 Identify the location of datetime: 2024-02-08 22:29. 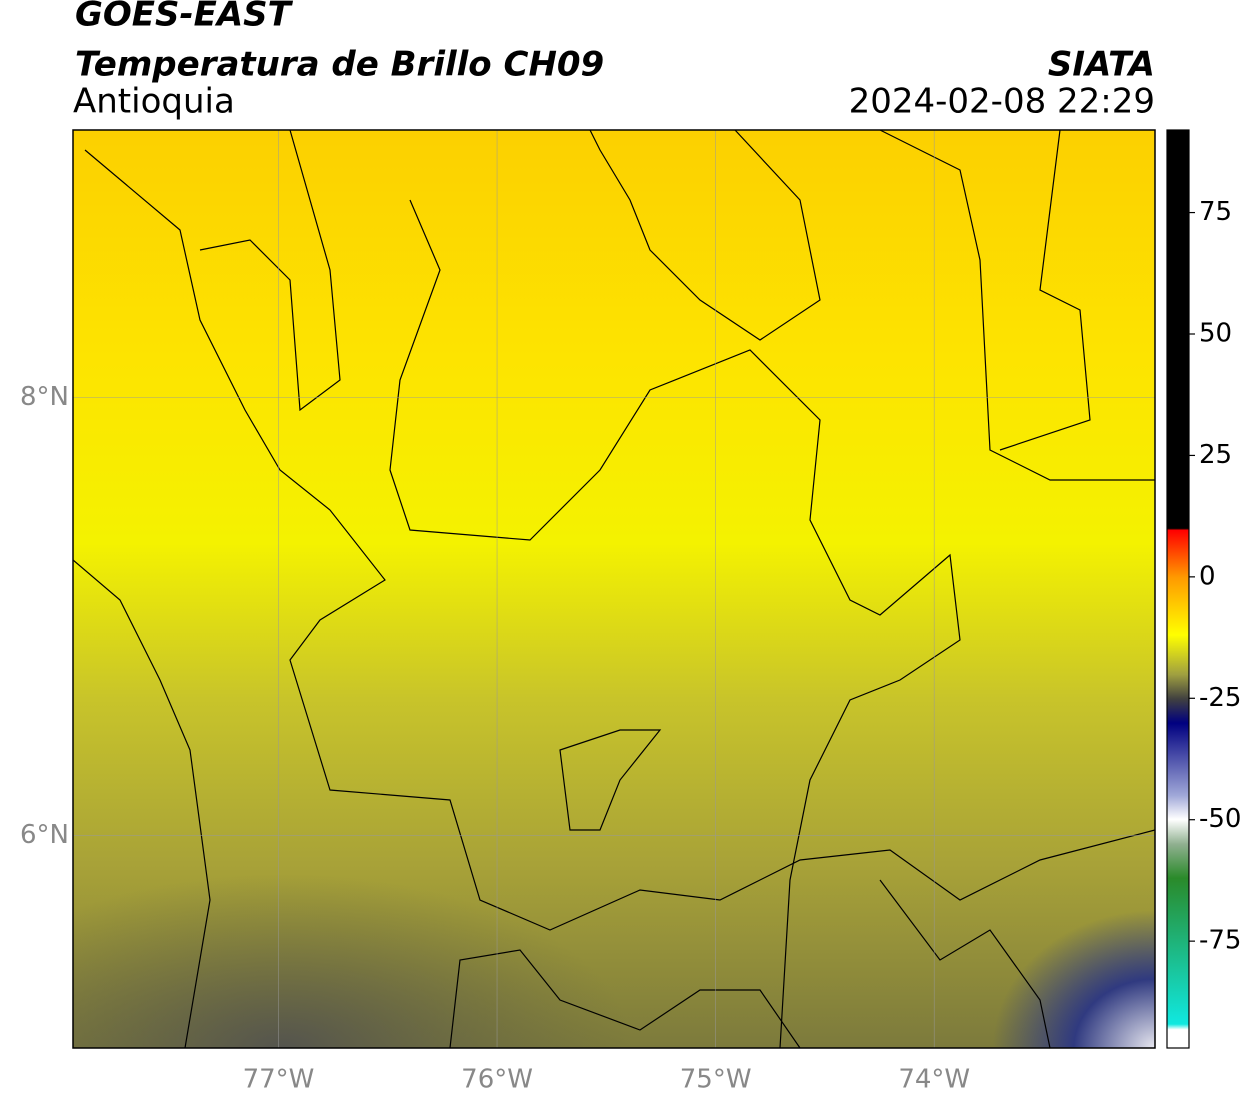
(1002, 102).